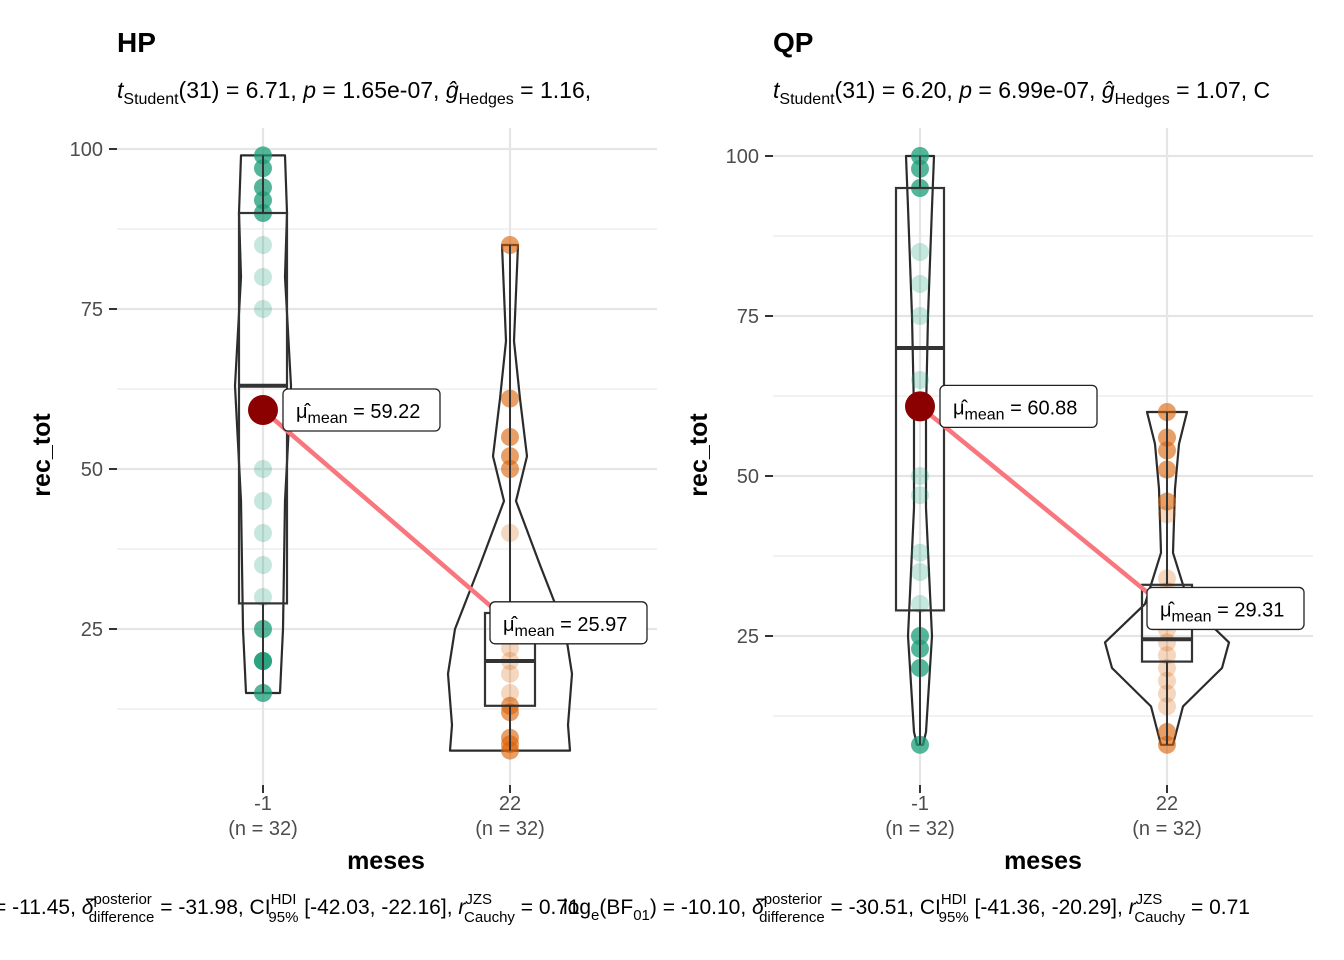 This screenshot has width=1344, height=960. What do you see at coordinates (565, 627) in the screenshot?
I see `mean-label-text: μ̂mean = 25.97` at bounding box center [565, 627].